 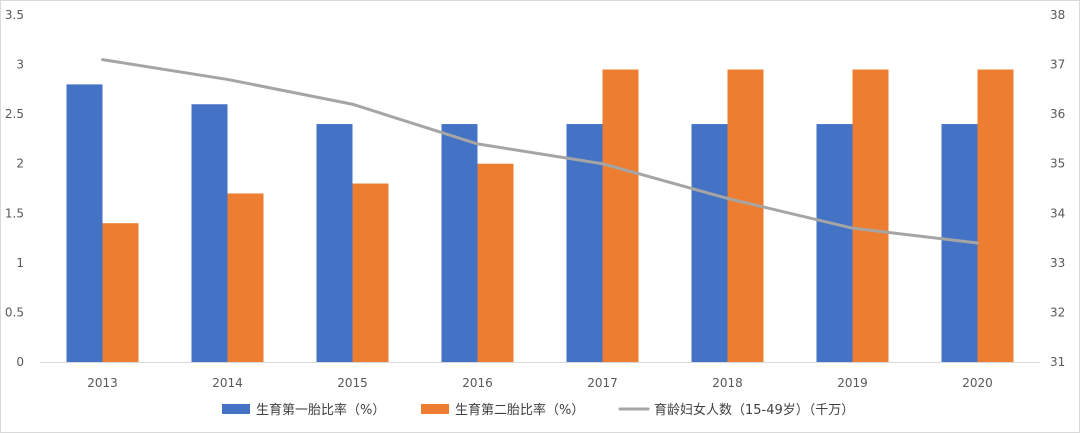 I want to click on x-tick-label-2016: 2016, so click(x=477, y=383).